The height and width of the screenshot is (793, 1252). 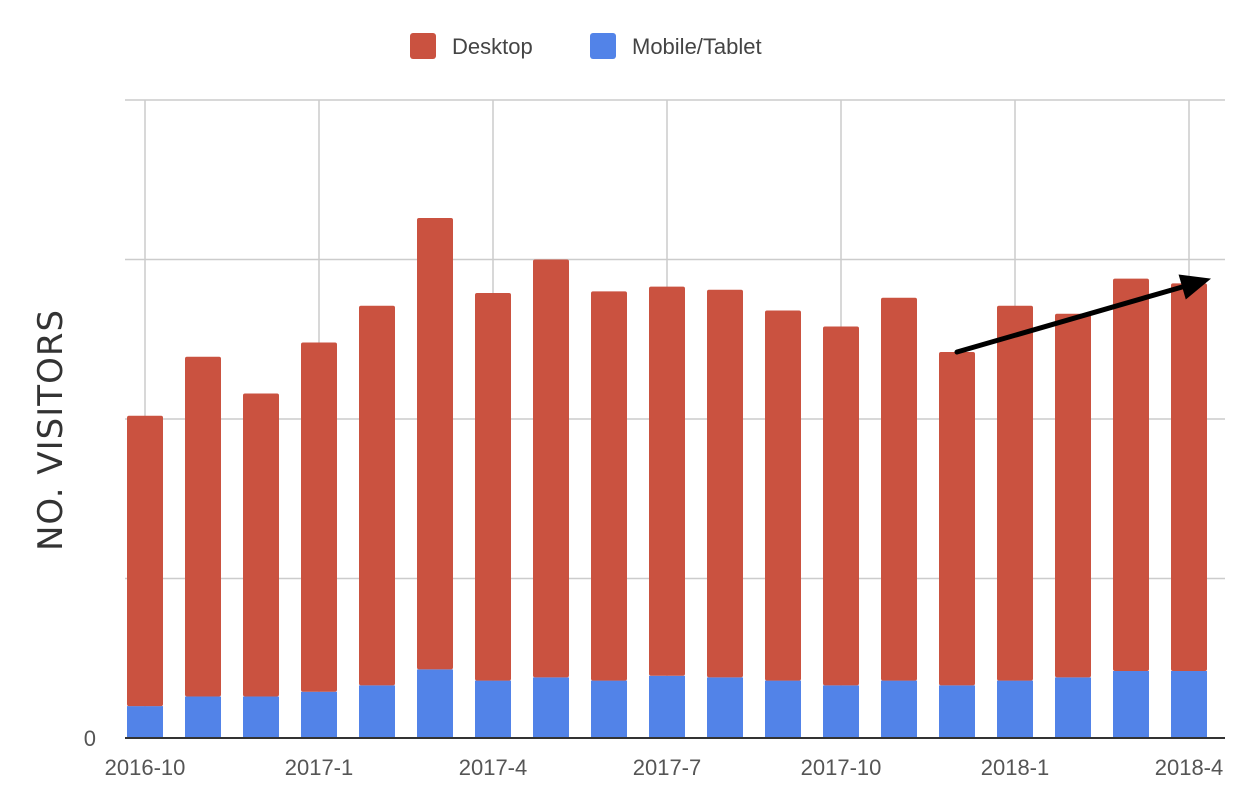 I want to click on legend-label-desktop: Desktop, so click(x=492, y=46).